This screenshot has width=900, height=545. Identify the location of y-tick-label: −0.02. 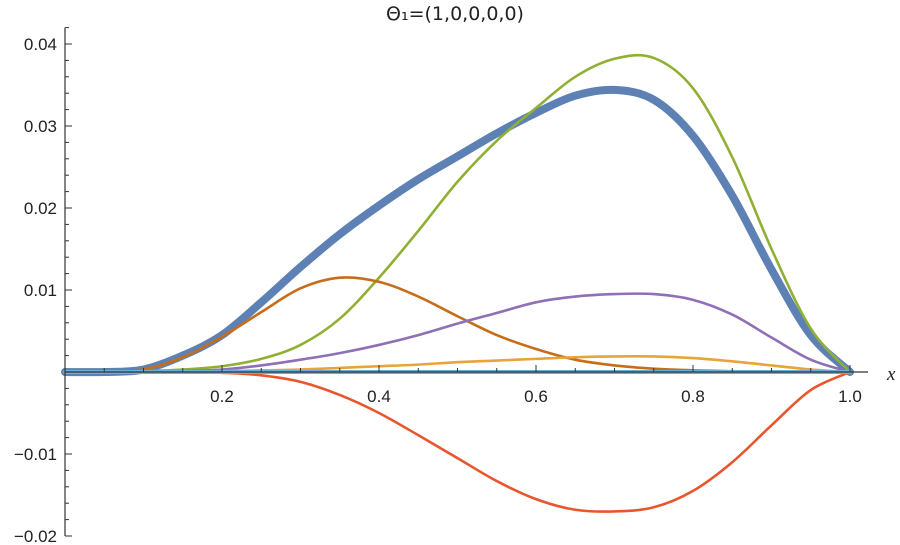
(35, 536).